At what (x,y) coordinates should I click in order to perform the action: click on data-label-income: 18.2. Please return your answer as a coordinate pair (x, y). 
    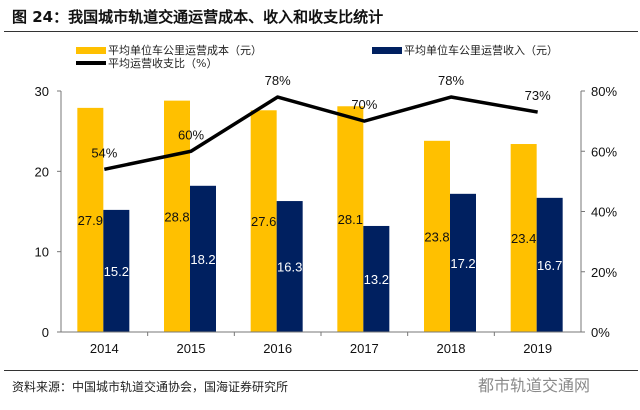
    Looking at the image, I should click on (202, 259).